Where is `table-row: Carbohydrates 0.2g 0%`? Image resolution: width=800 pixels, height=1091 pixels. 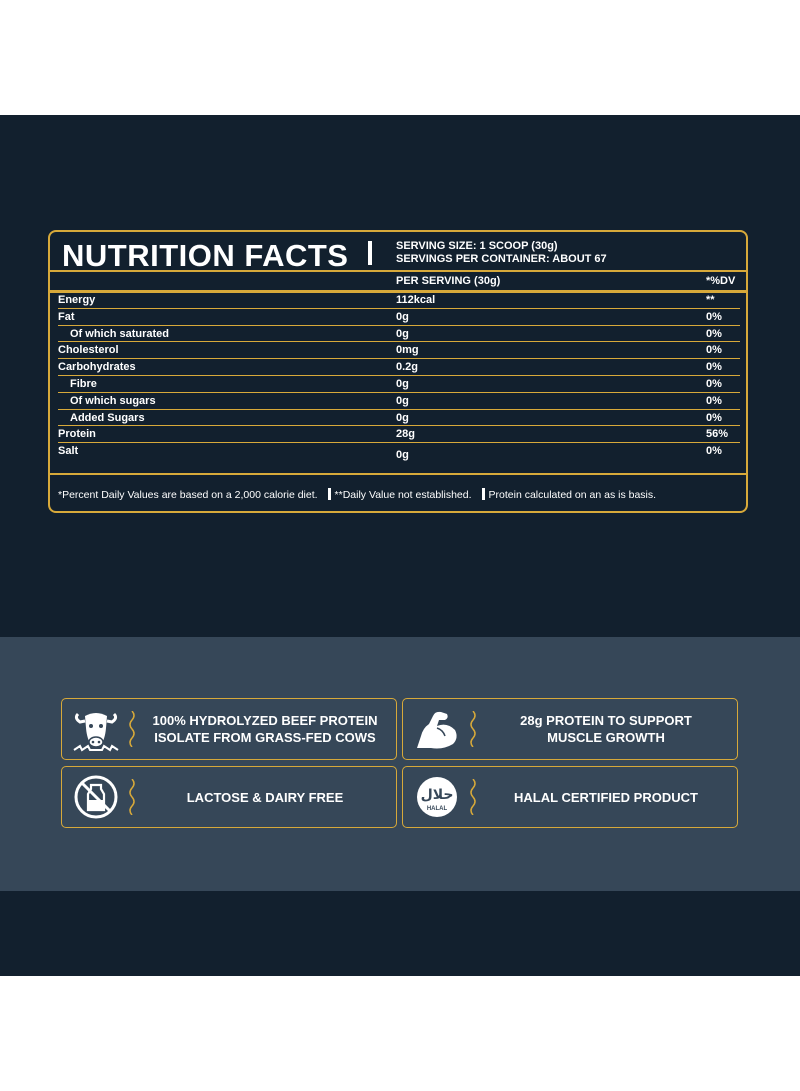 table-row: Carbohydrates 0.2g 0% is located at coordinates (399, 367).